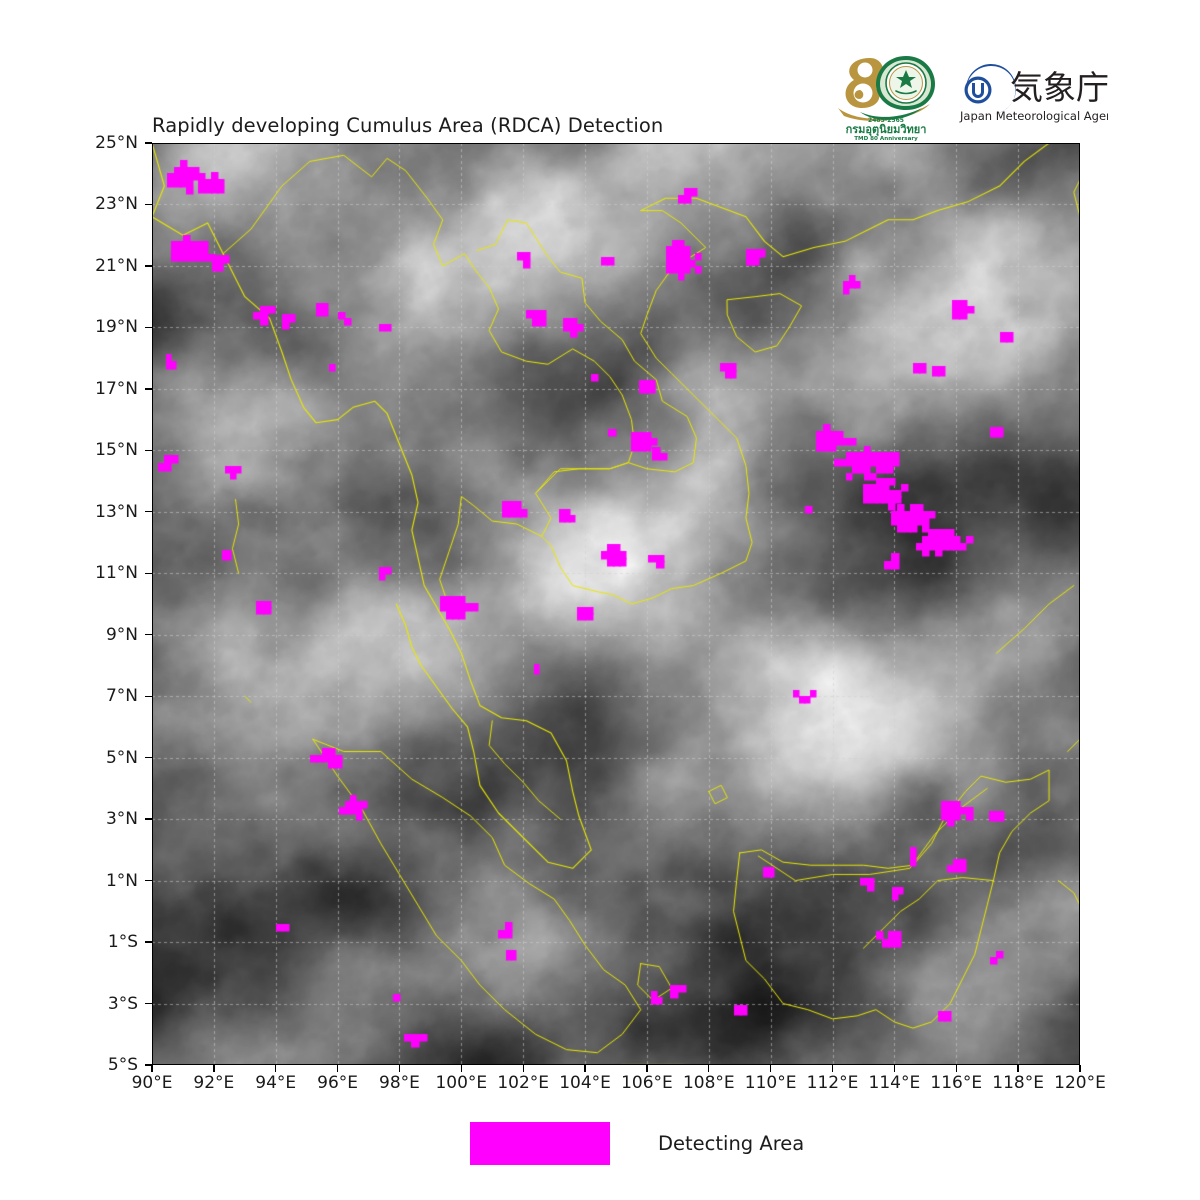  Describe the element at coordinates (894, 1083) in the screenshot. I see `x-tick-label: 114°E` at that location.